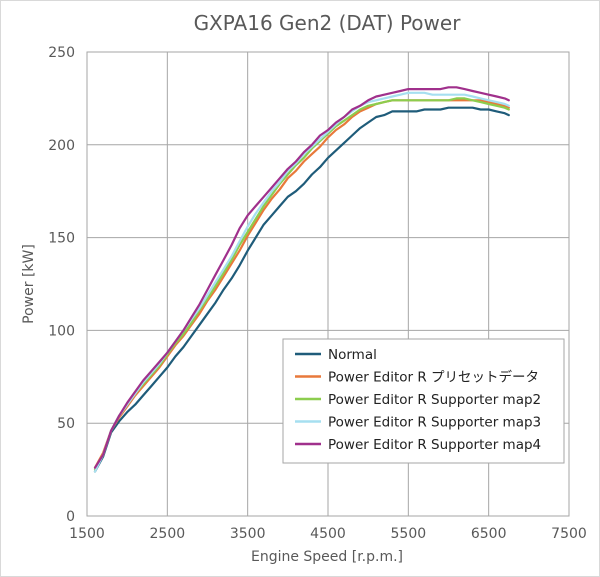 This screenshot has height=577, width=600. I want to click on y-tick-label: 150, so click(61, 239).